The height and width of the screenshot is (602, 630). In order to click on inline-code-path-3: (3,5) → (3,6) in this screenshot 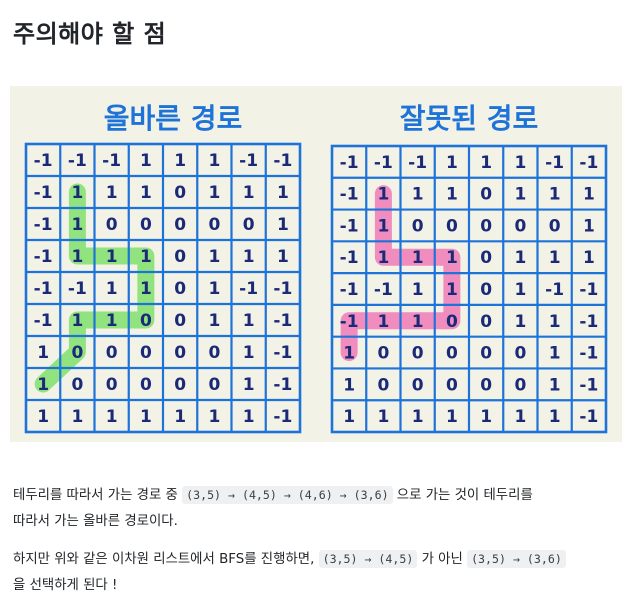, I will do `click(516, 559)`.